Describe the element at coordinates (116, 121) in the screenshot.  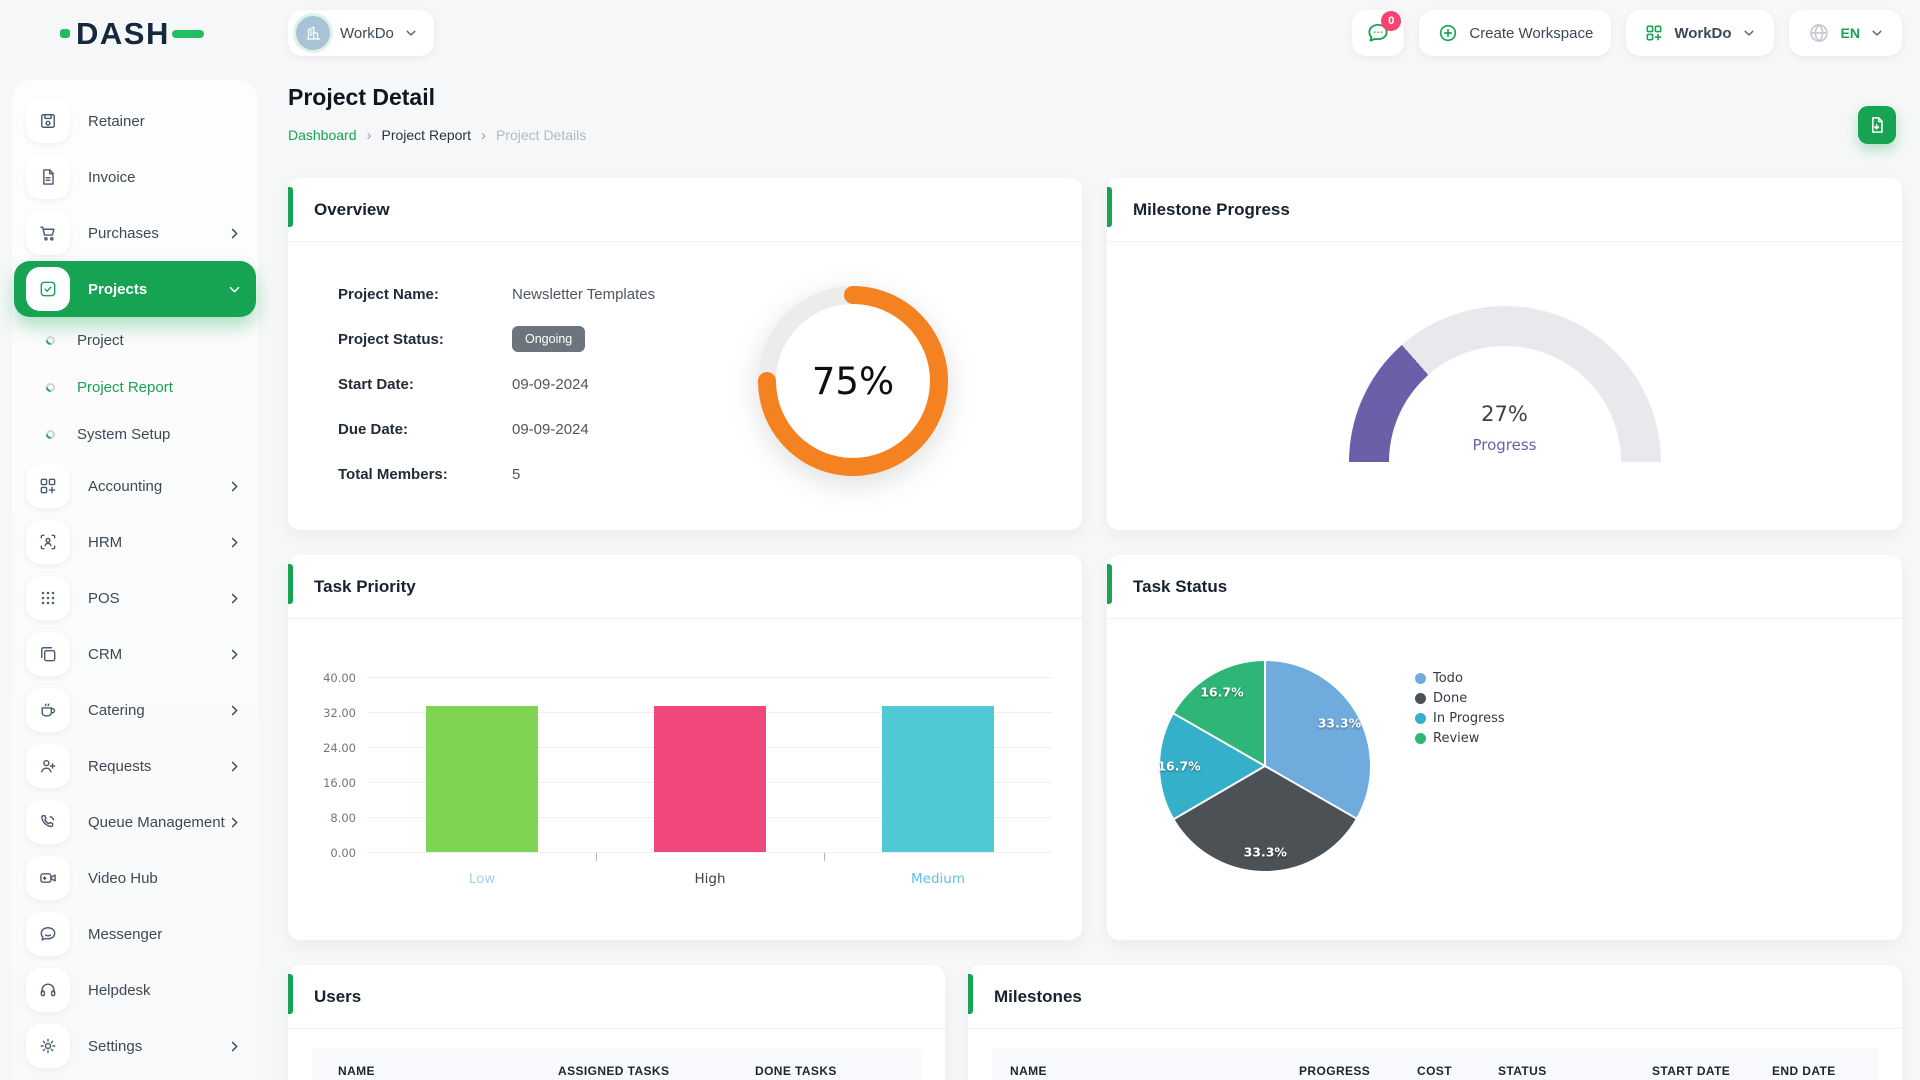
I see `sidebar-item-label: Retainer` at that location.